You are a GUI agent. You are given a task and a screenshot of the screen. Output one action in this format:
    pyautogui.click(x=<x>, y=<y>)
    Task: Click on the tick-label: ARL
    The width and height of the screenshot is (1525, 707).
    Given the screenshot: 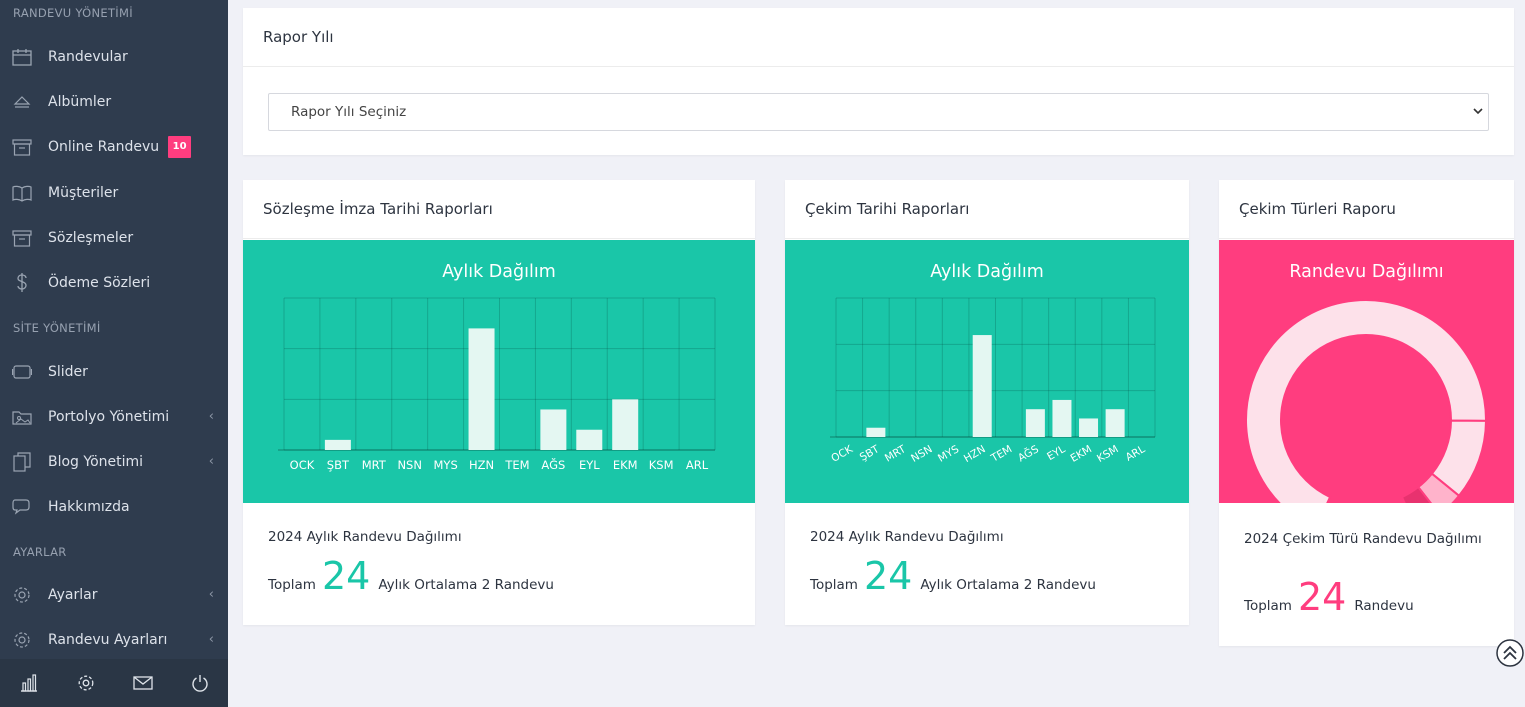 What is the action you would take?
    pyautogui.click(x=697, y=465)
    